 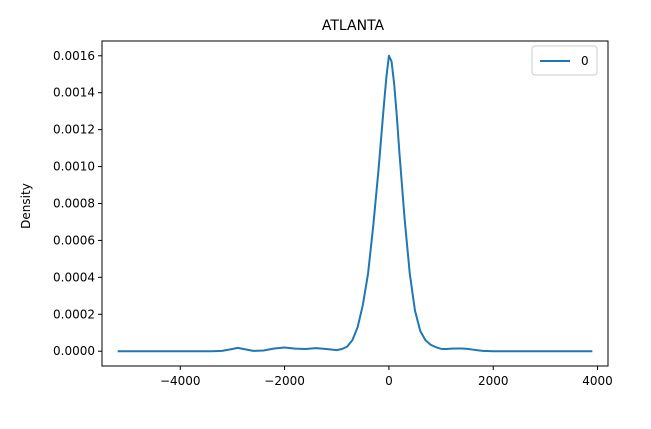 What do you see at coordinates (74, 314) in the screenshot?
I see `y-tick-label: 0.0002` at bounding box center [74, 314].